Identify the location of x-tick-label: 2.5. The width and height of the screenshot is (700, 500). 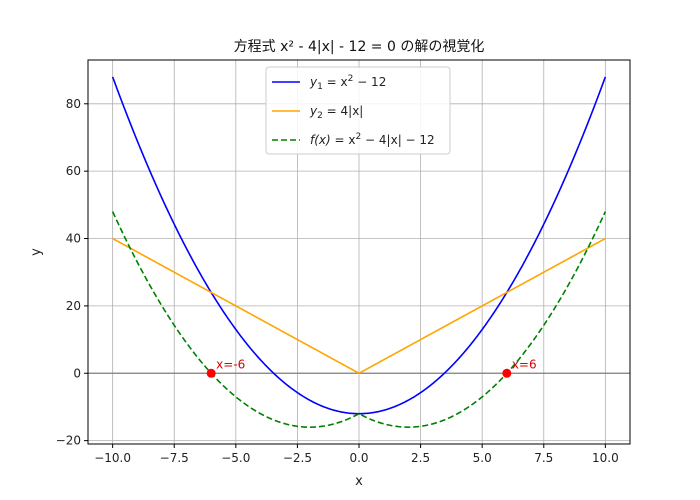
(420, 458).